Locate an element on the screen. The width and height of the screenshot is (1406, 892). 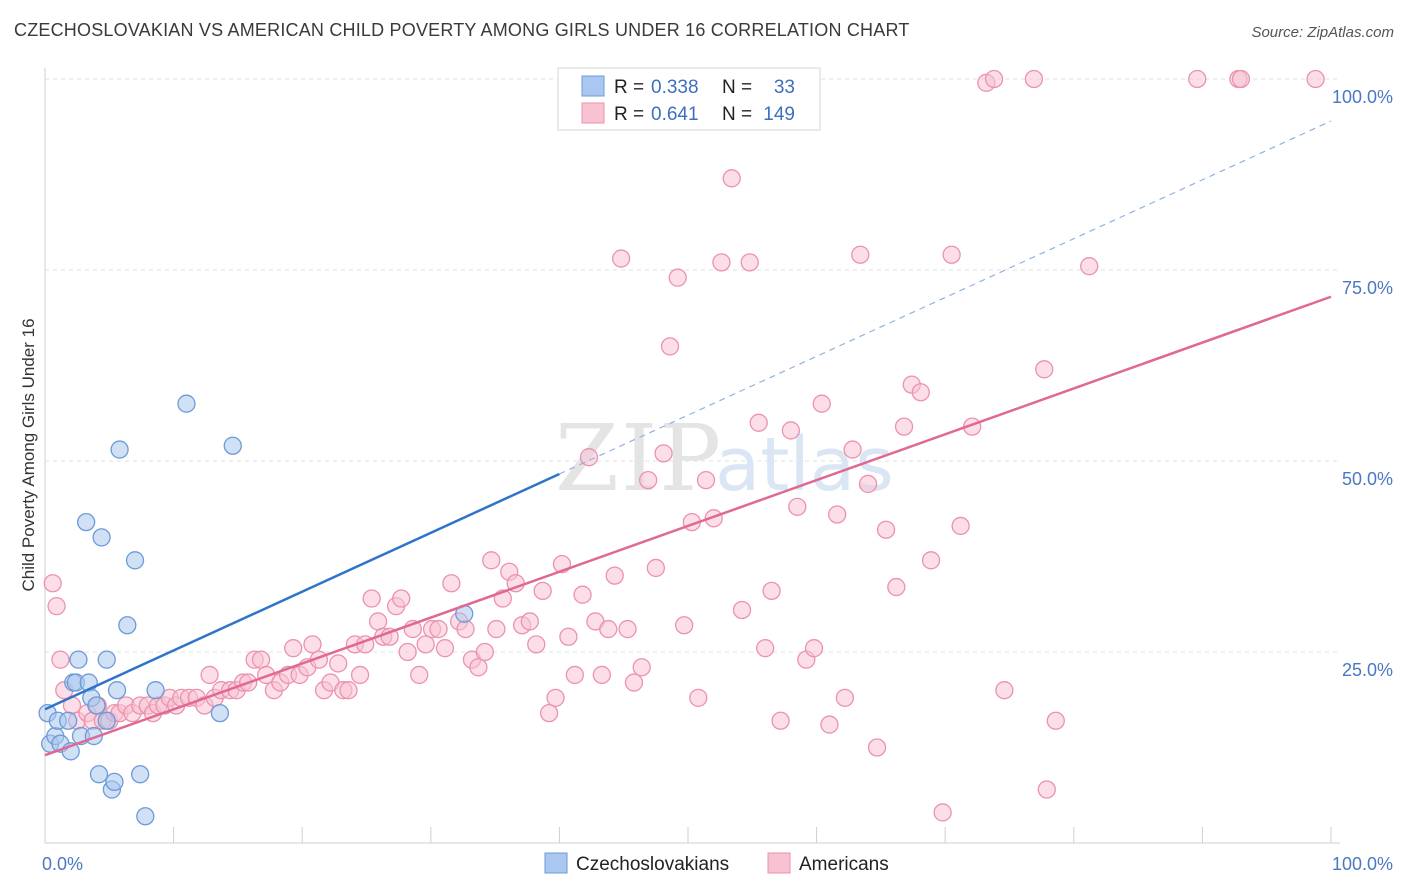
series-legend: Czechoslovakians Americans is located at coordinates (716, 863).